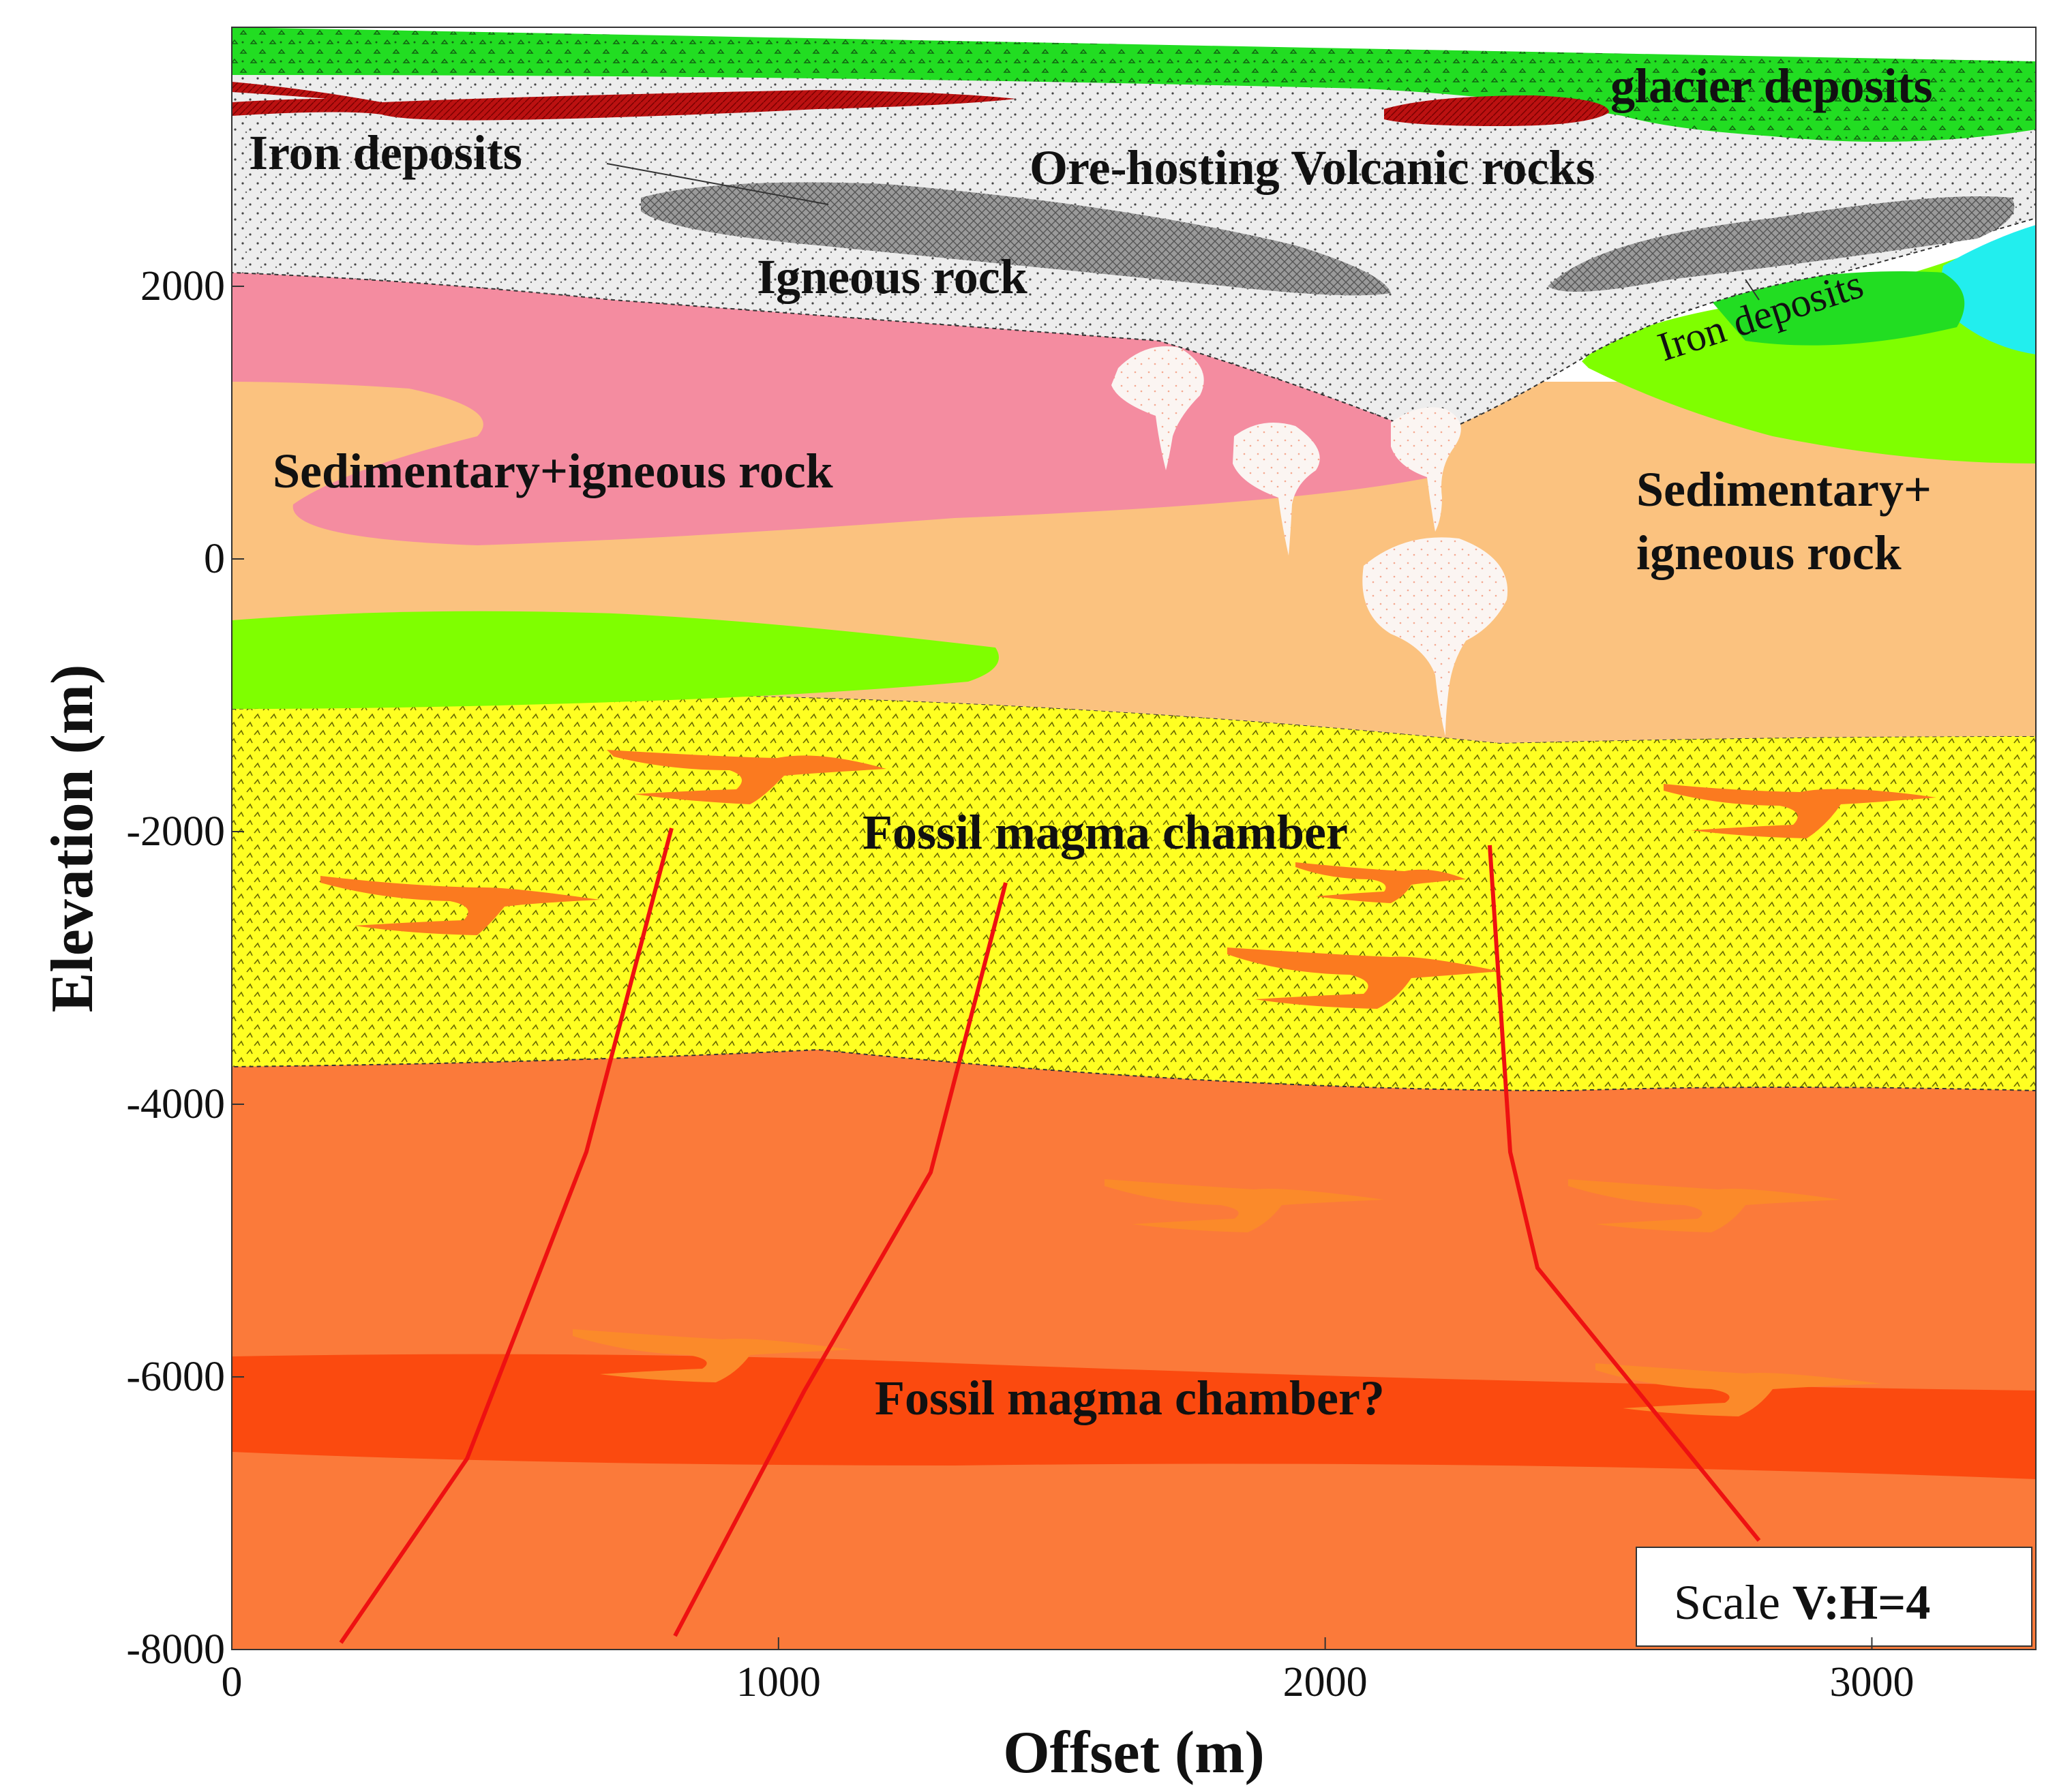 This screenshot has width=2057, height=1792. I want to click on scale-prefix: Scale, so click(1733, 1602).